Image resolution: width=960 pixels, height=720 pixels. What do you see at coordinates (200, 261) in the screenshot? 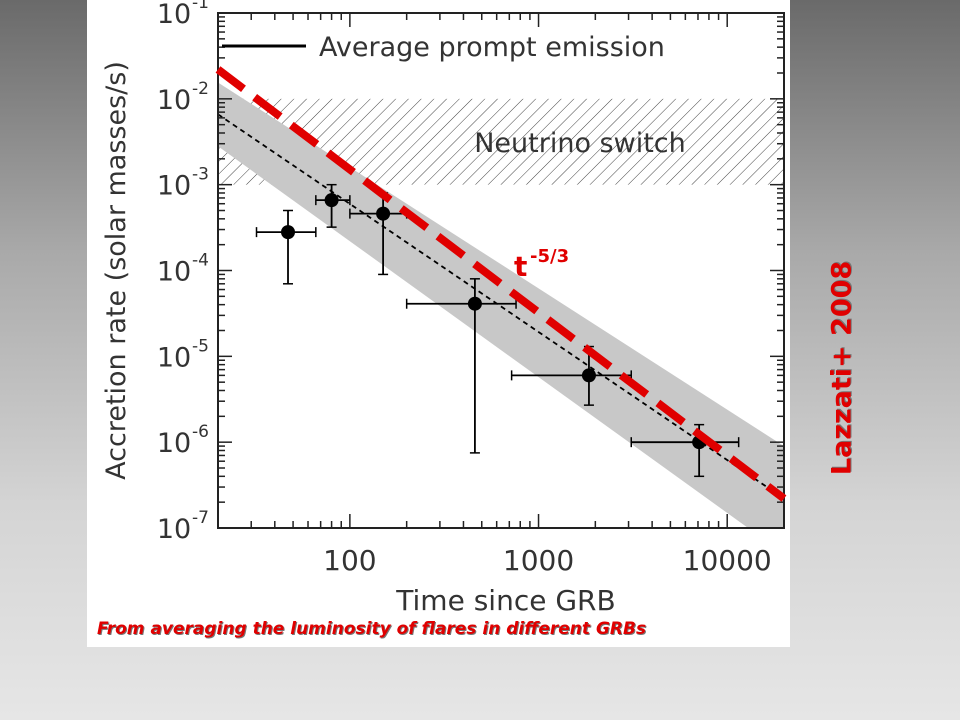
I see `y-tick-exponent: -4` at bounding box center [200, 261].